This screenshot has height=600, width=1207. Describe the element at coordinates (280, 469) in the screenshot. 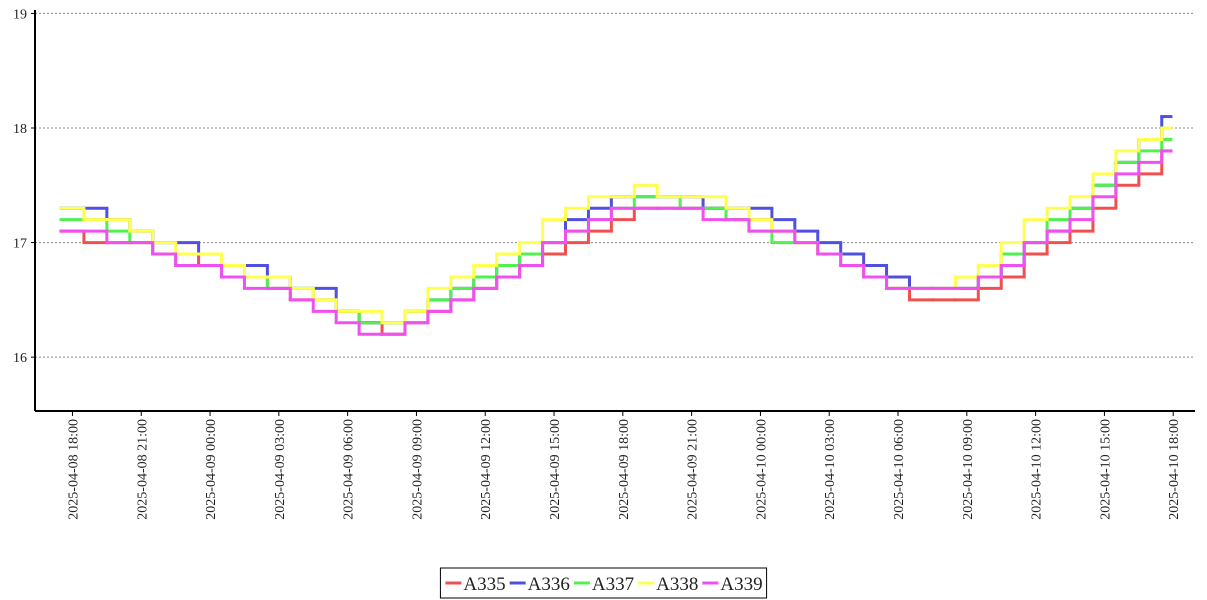

I see `x-tick-label: 2025-04-09 03:00` at that location.